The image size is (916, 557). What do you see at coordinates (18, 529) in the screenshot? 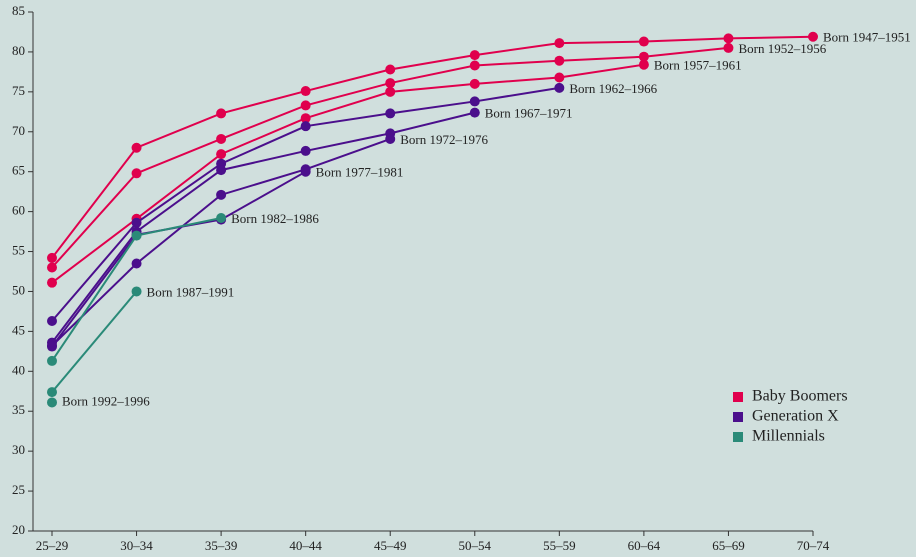
I see `y-tick-label: 20` at bounding box center [18, 529].